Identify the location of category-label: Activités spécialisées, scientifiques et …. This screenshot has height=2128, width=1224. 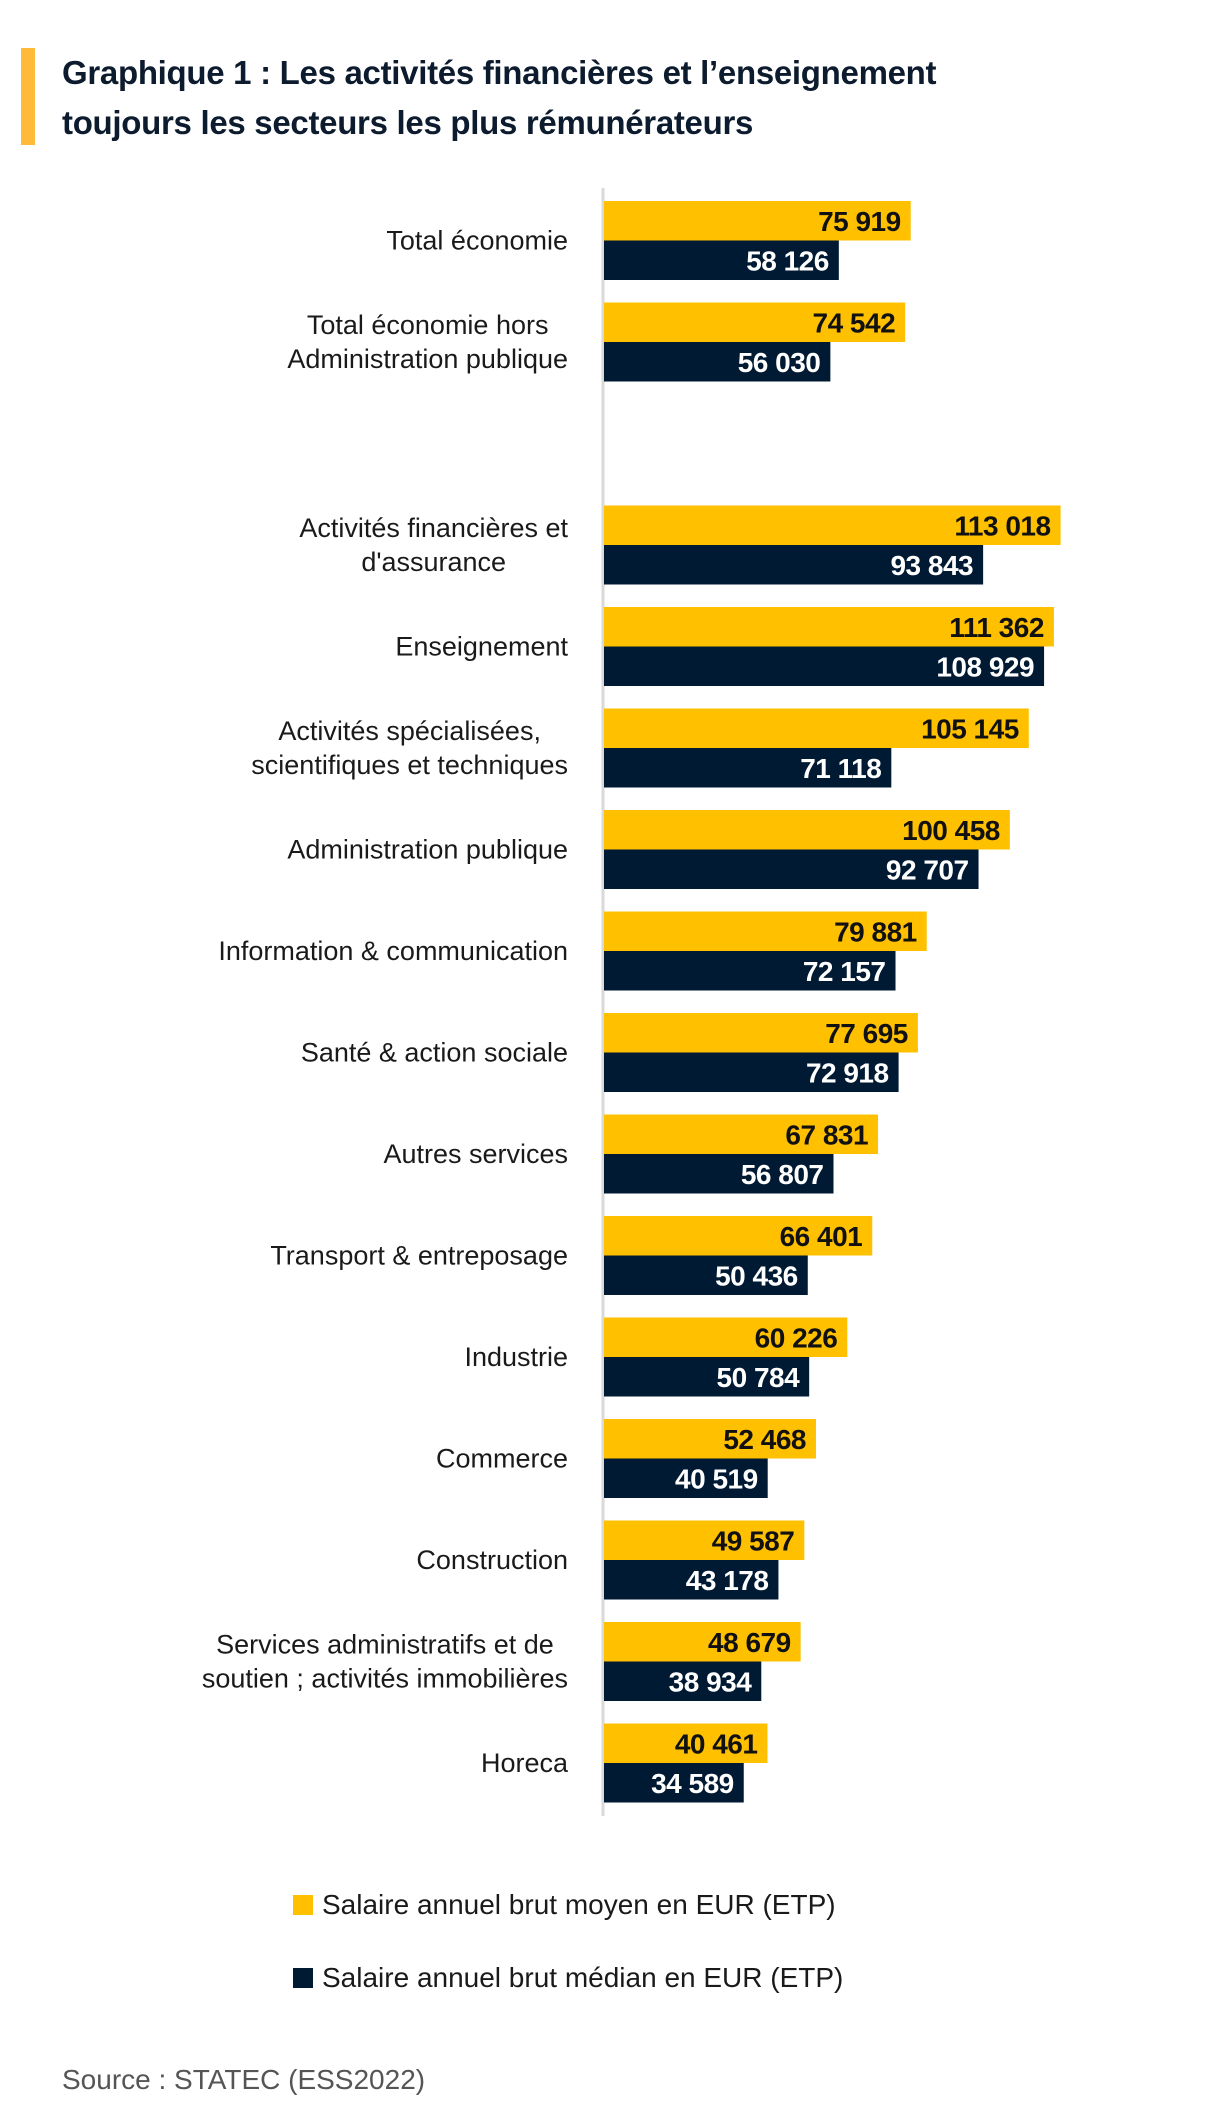
(409, 748).